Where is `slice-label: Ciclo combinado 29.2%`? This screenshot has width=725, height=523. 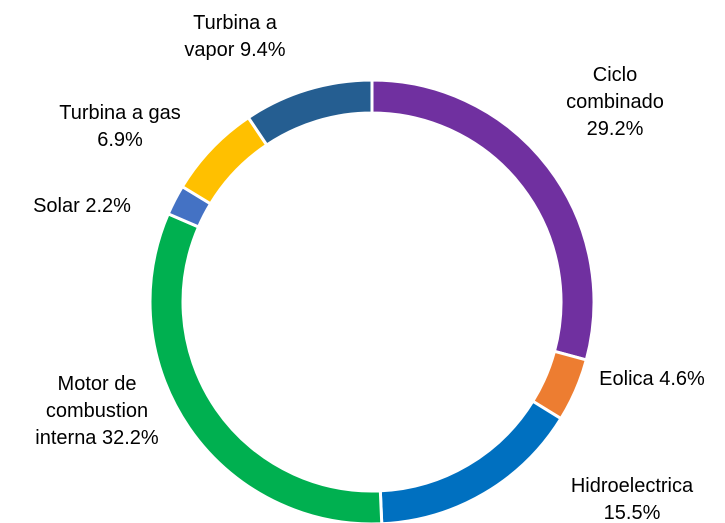
slice-label: Ciclo combinado 29.2% is located at coordinates (615, 102).